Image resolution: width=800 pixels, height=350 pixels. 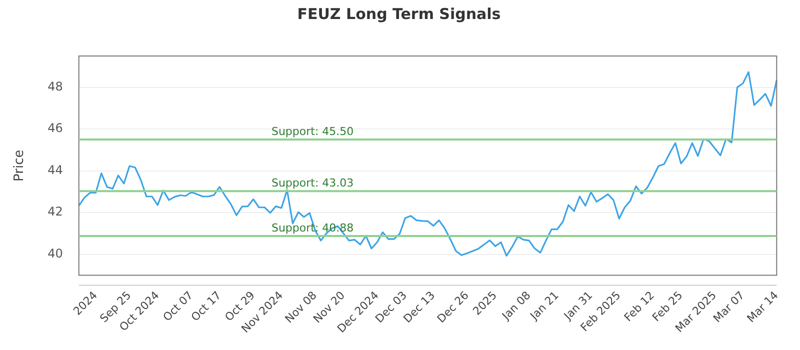 I want to click on ref-line-label: Support: 43.03, so click(x=312, y=183).